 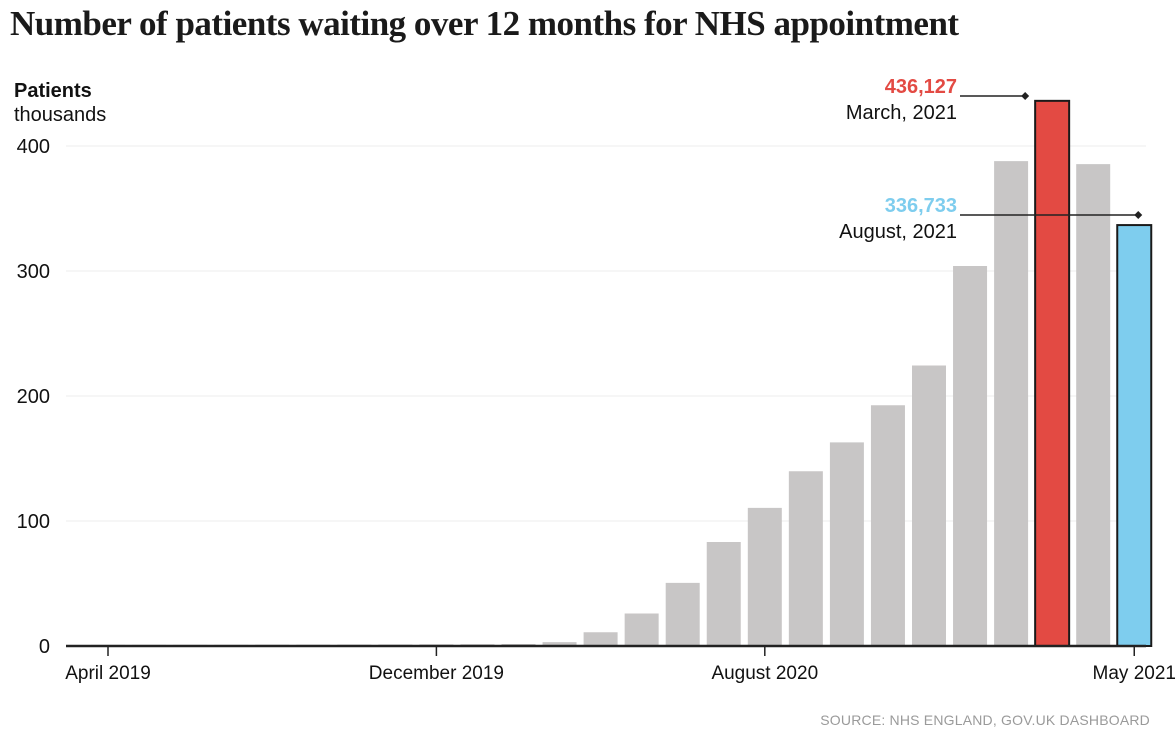 What do you see at coordinates (1134, 436) in the screenshot?
I see `bar-may-2021` at bounding box center [1134, 436].